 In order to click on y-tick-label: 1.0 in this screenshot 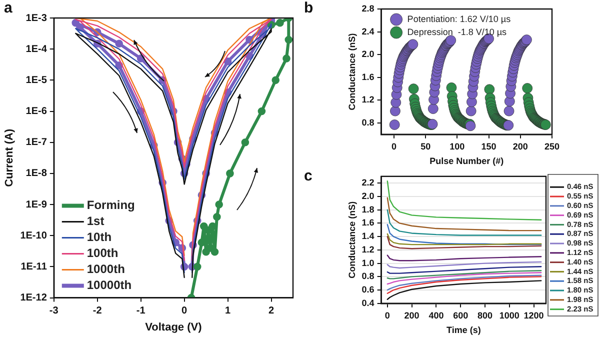, I will do `click(368, 263)`.